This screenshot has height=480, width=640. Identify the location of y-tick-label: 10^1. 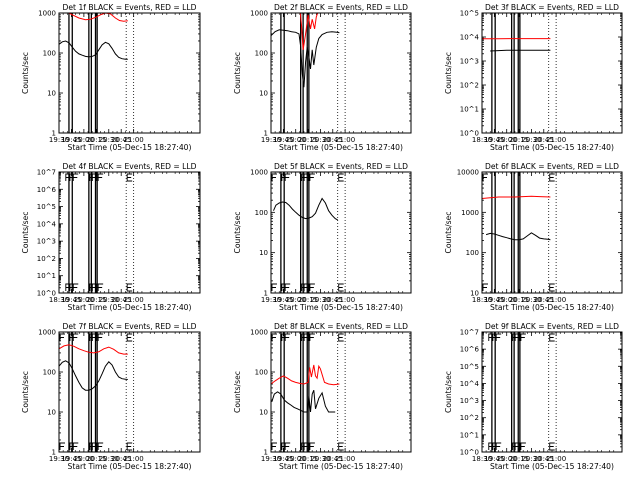
(469, 110).